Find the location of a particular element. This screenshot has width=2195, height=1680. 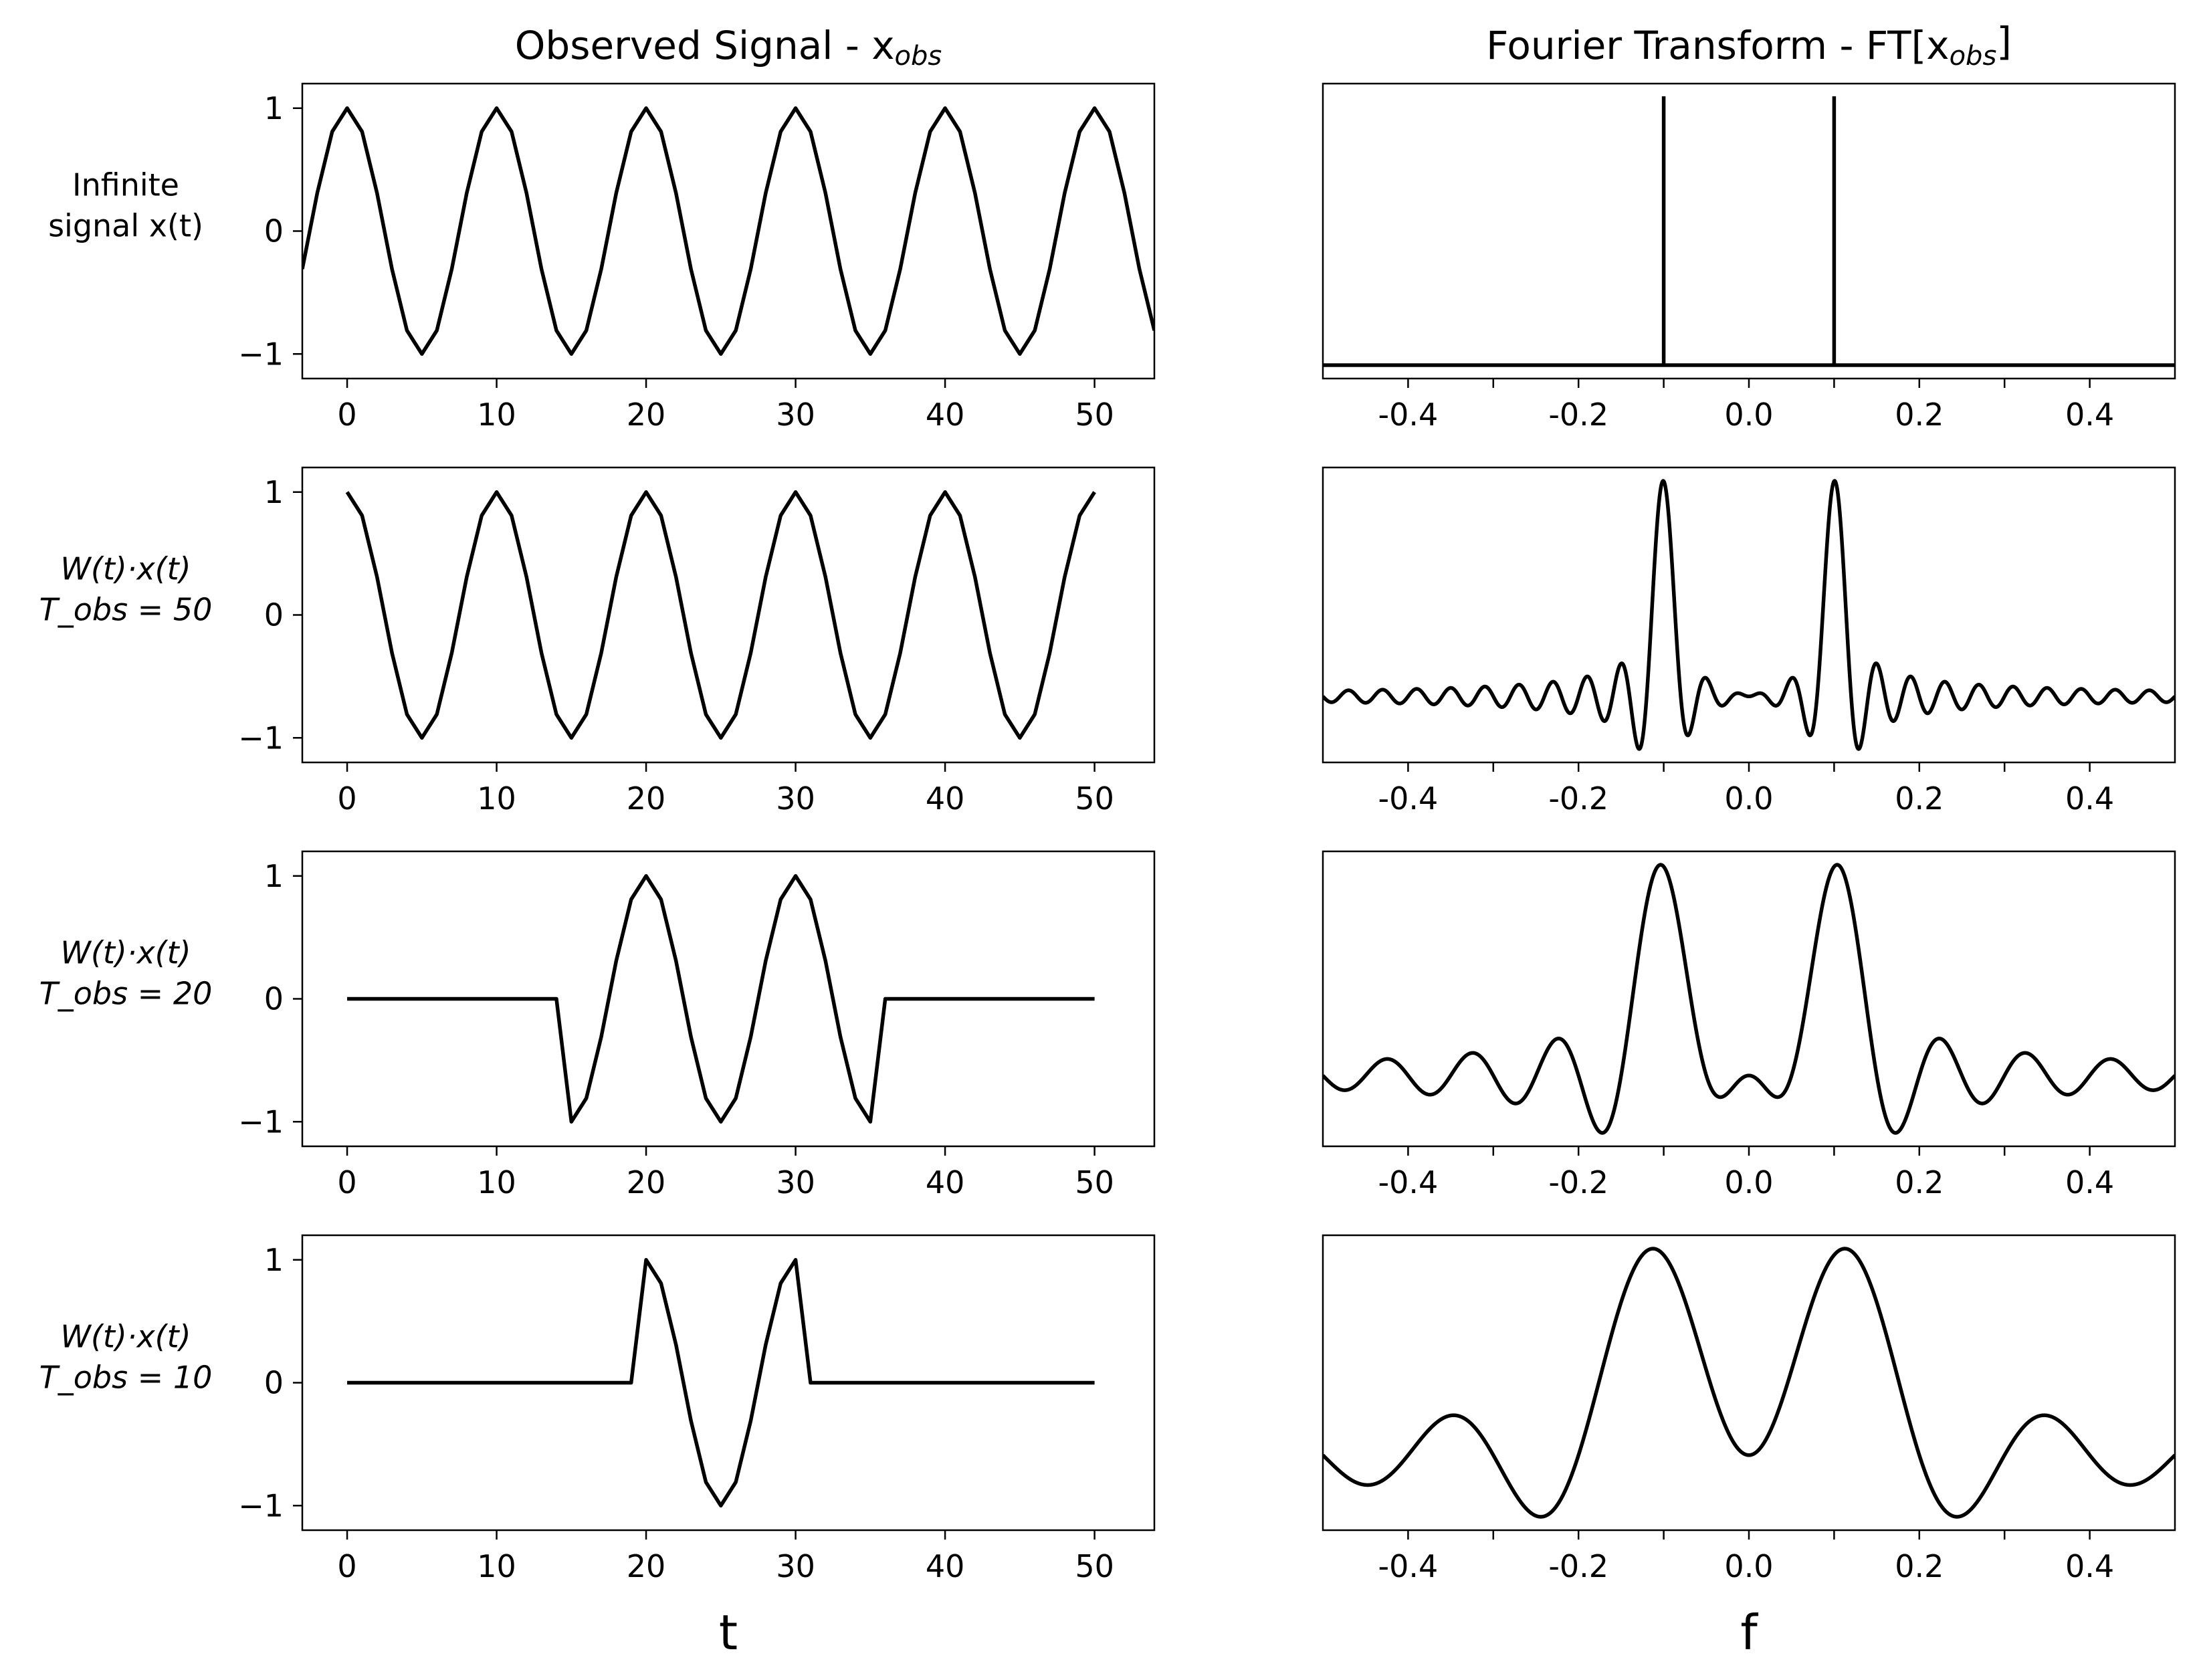

row-label-line-2: signal x(t) is located at coordinates (125, 226).